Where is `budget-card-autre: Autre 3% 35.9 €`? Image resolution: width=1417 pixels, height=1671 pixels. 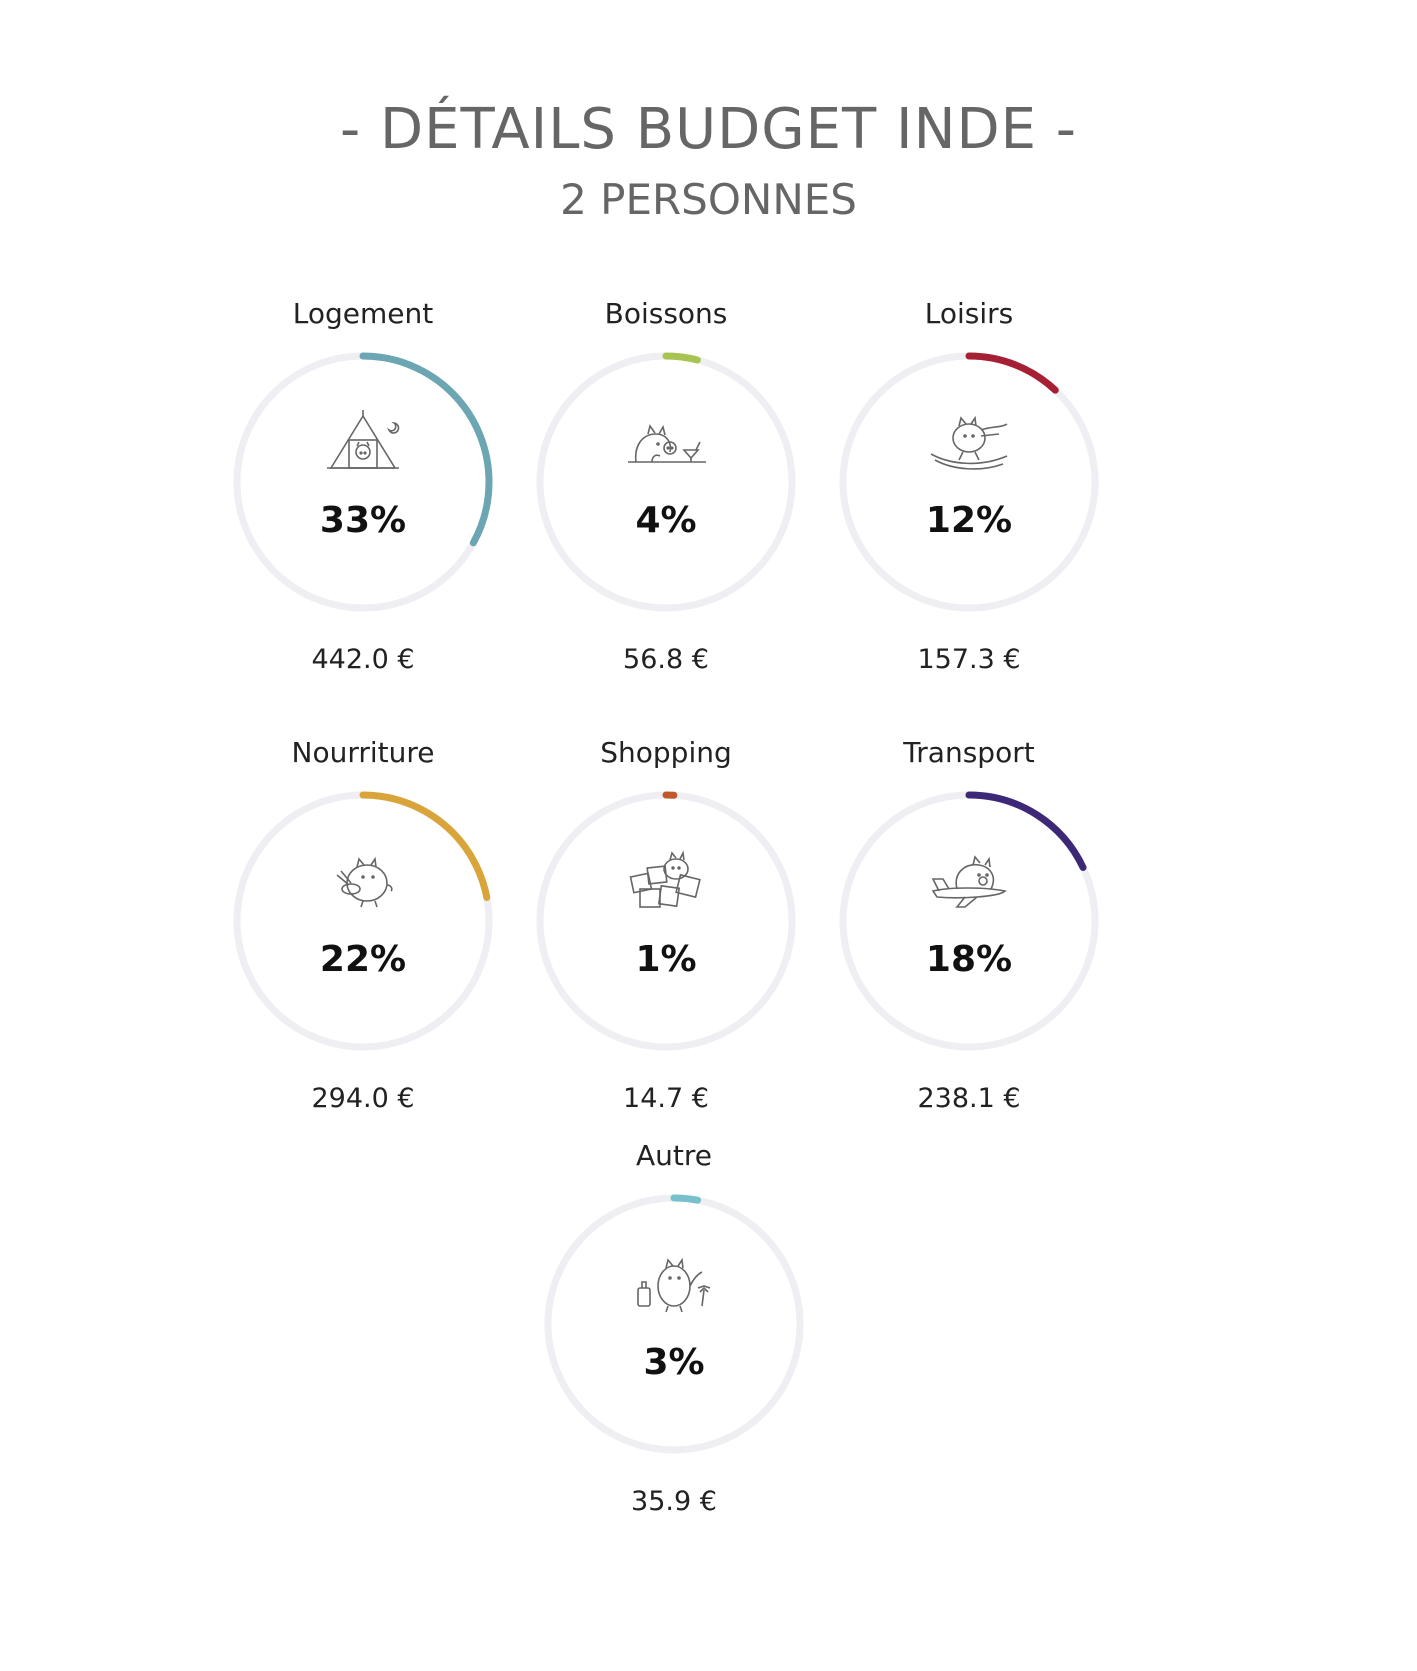
budget-card-autre: Autre 3% 35.9 € is located at coordinates (674, 1346).